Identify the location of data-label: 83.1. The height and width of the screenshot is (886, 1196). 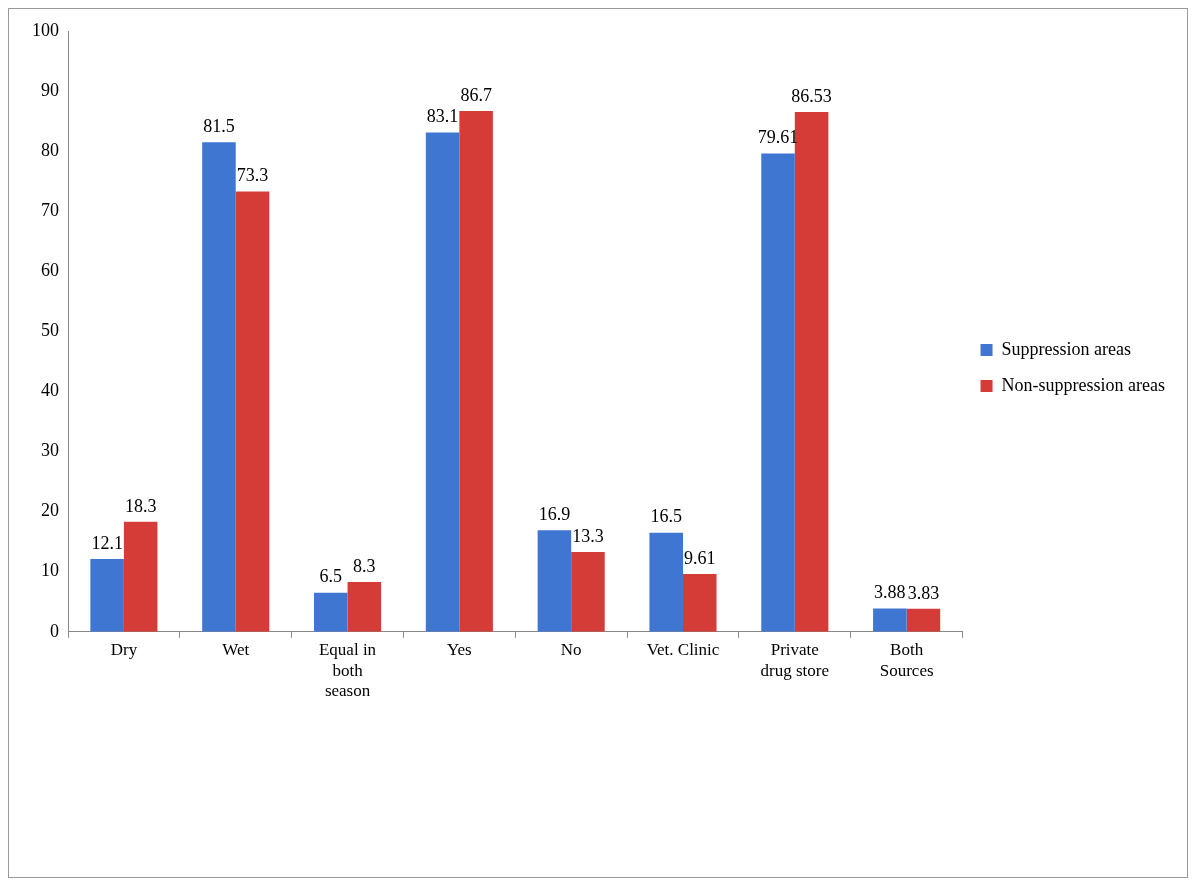
(442, 116).